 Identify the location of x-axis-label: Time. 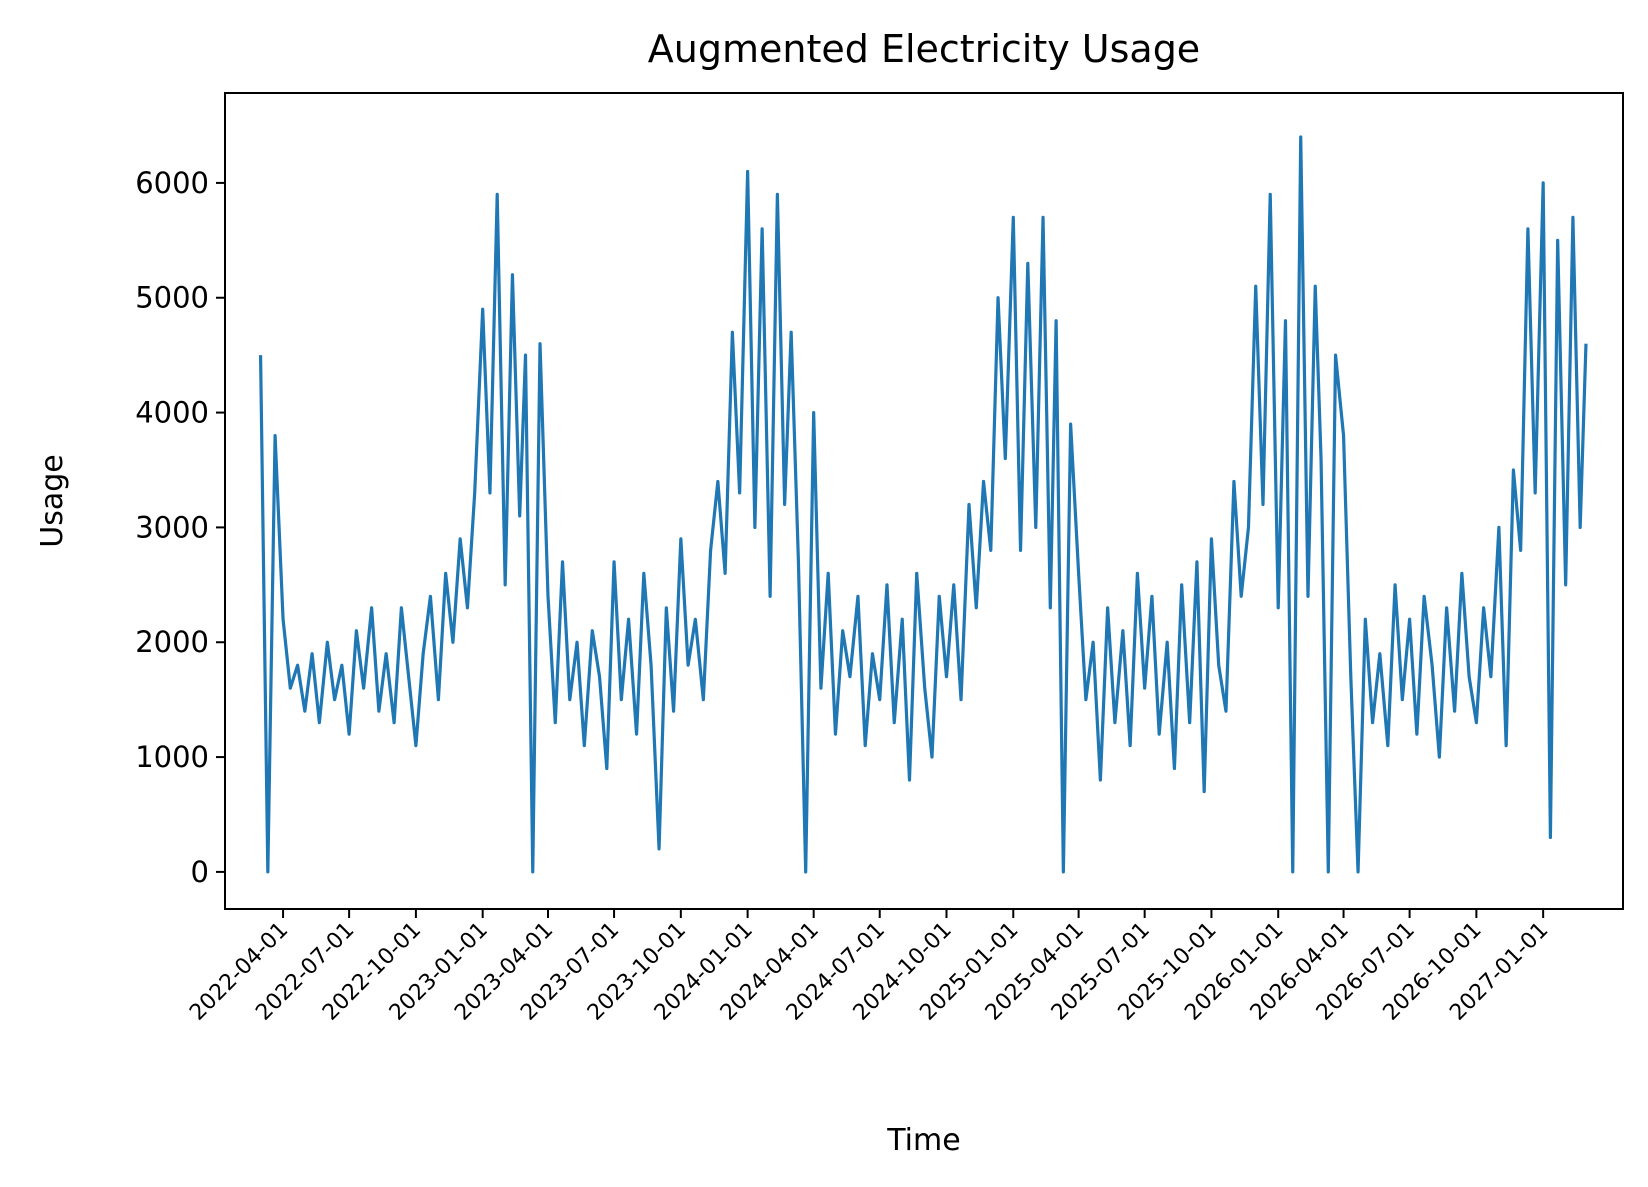
(923, 1140).